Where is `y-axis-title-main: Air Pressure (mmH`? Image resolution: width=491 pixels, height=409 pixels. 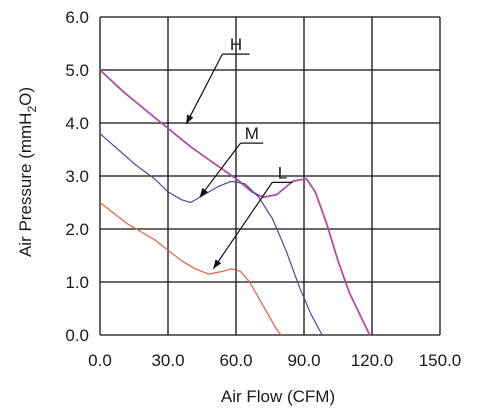
y-axis-title-main: Air Pressure (mmH is located at coordinates (25, 185).